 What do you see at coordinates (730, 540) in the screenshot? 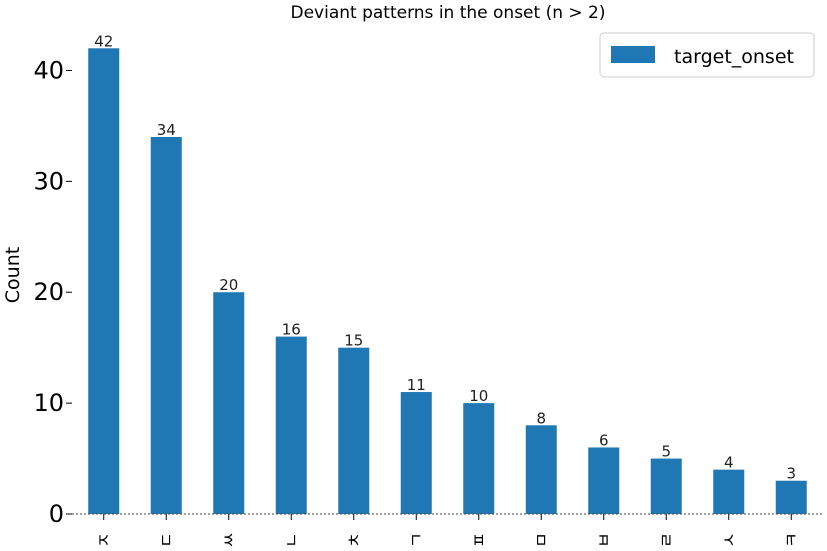
I see `x-tick-label: ㅅ` at bounding box center [730, 540].